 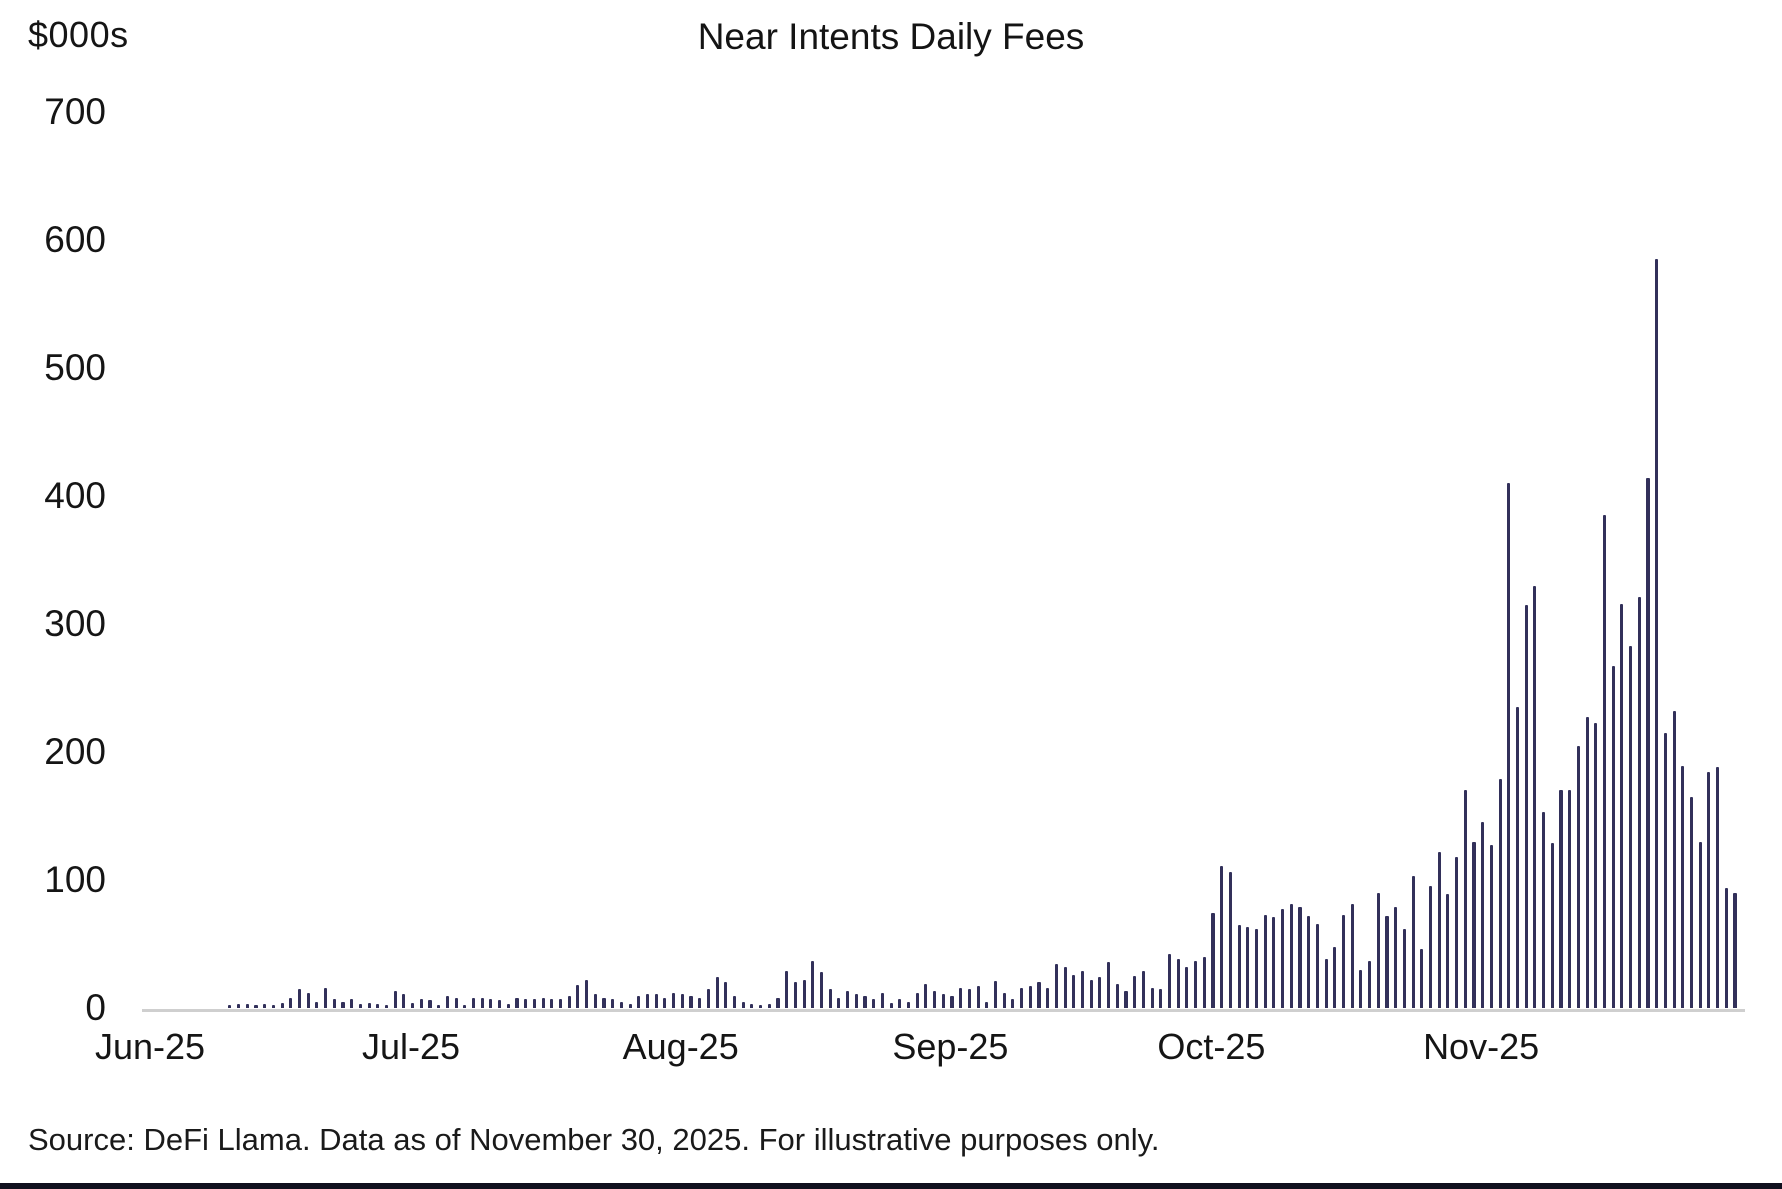 What do you see at coordinates (75, 111) in the screenshot?
I see `y-tick-label: 700` at bounding box center [75, 111].